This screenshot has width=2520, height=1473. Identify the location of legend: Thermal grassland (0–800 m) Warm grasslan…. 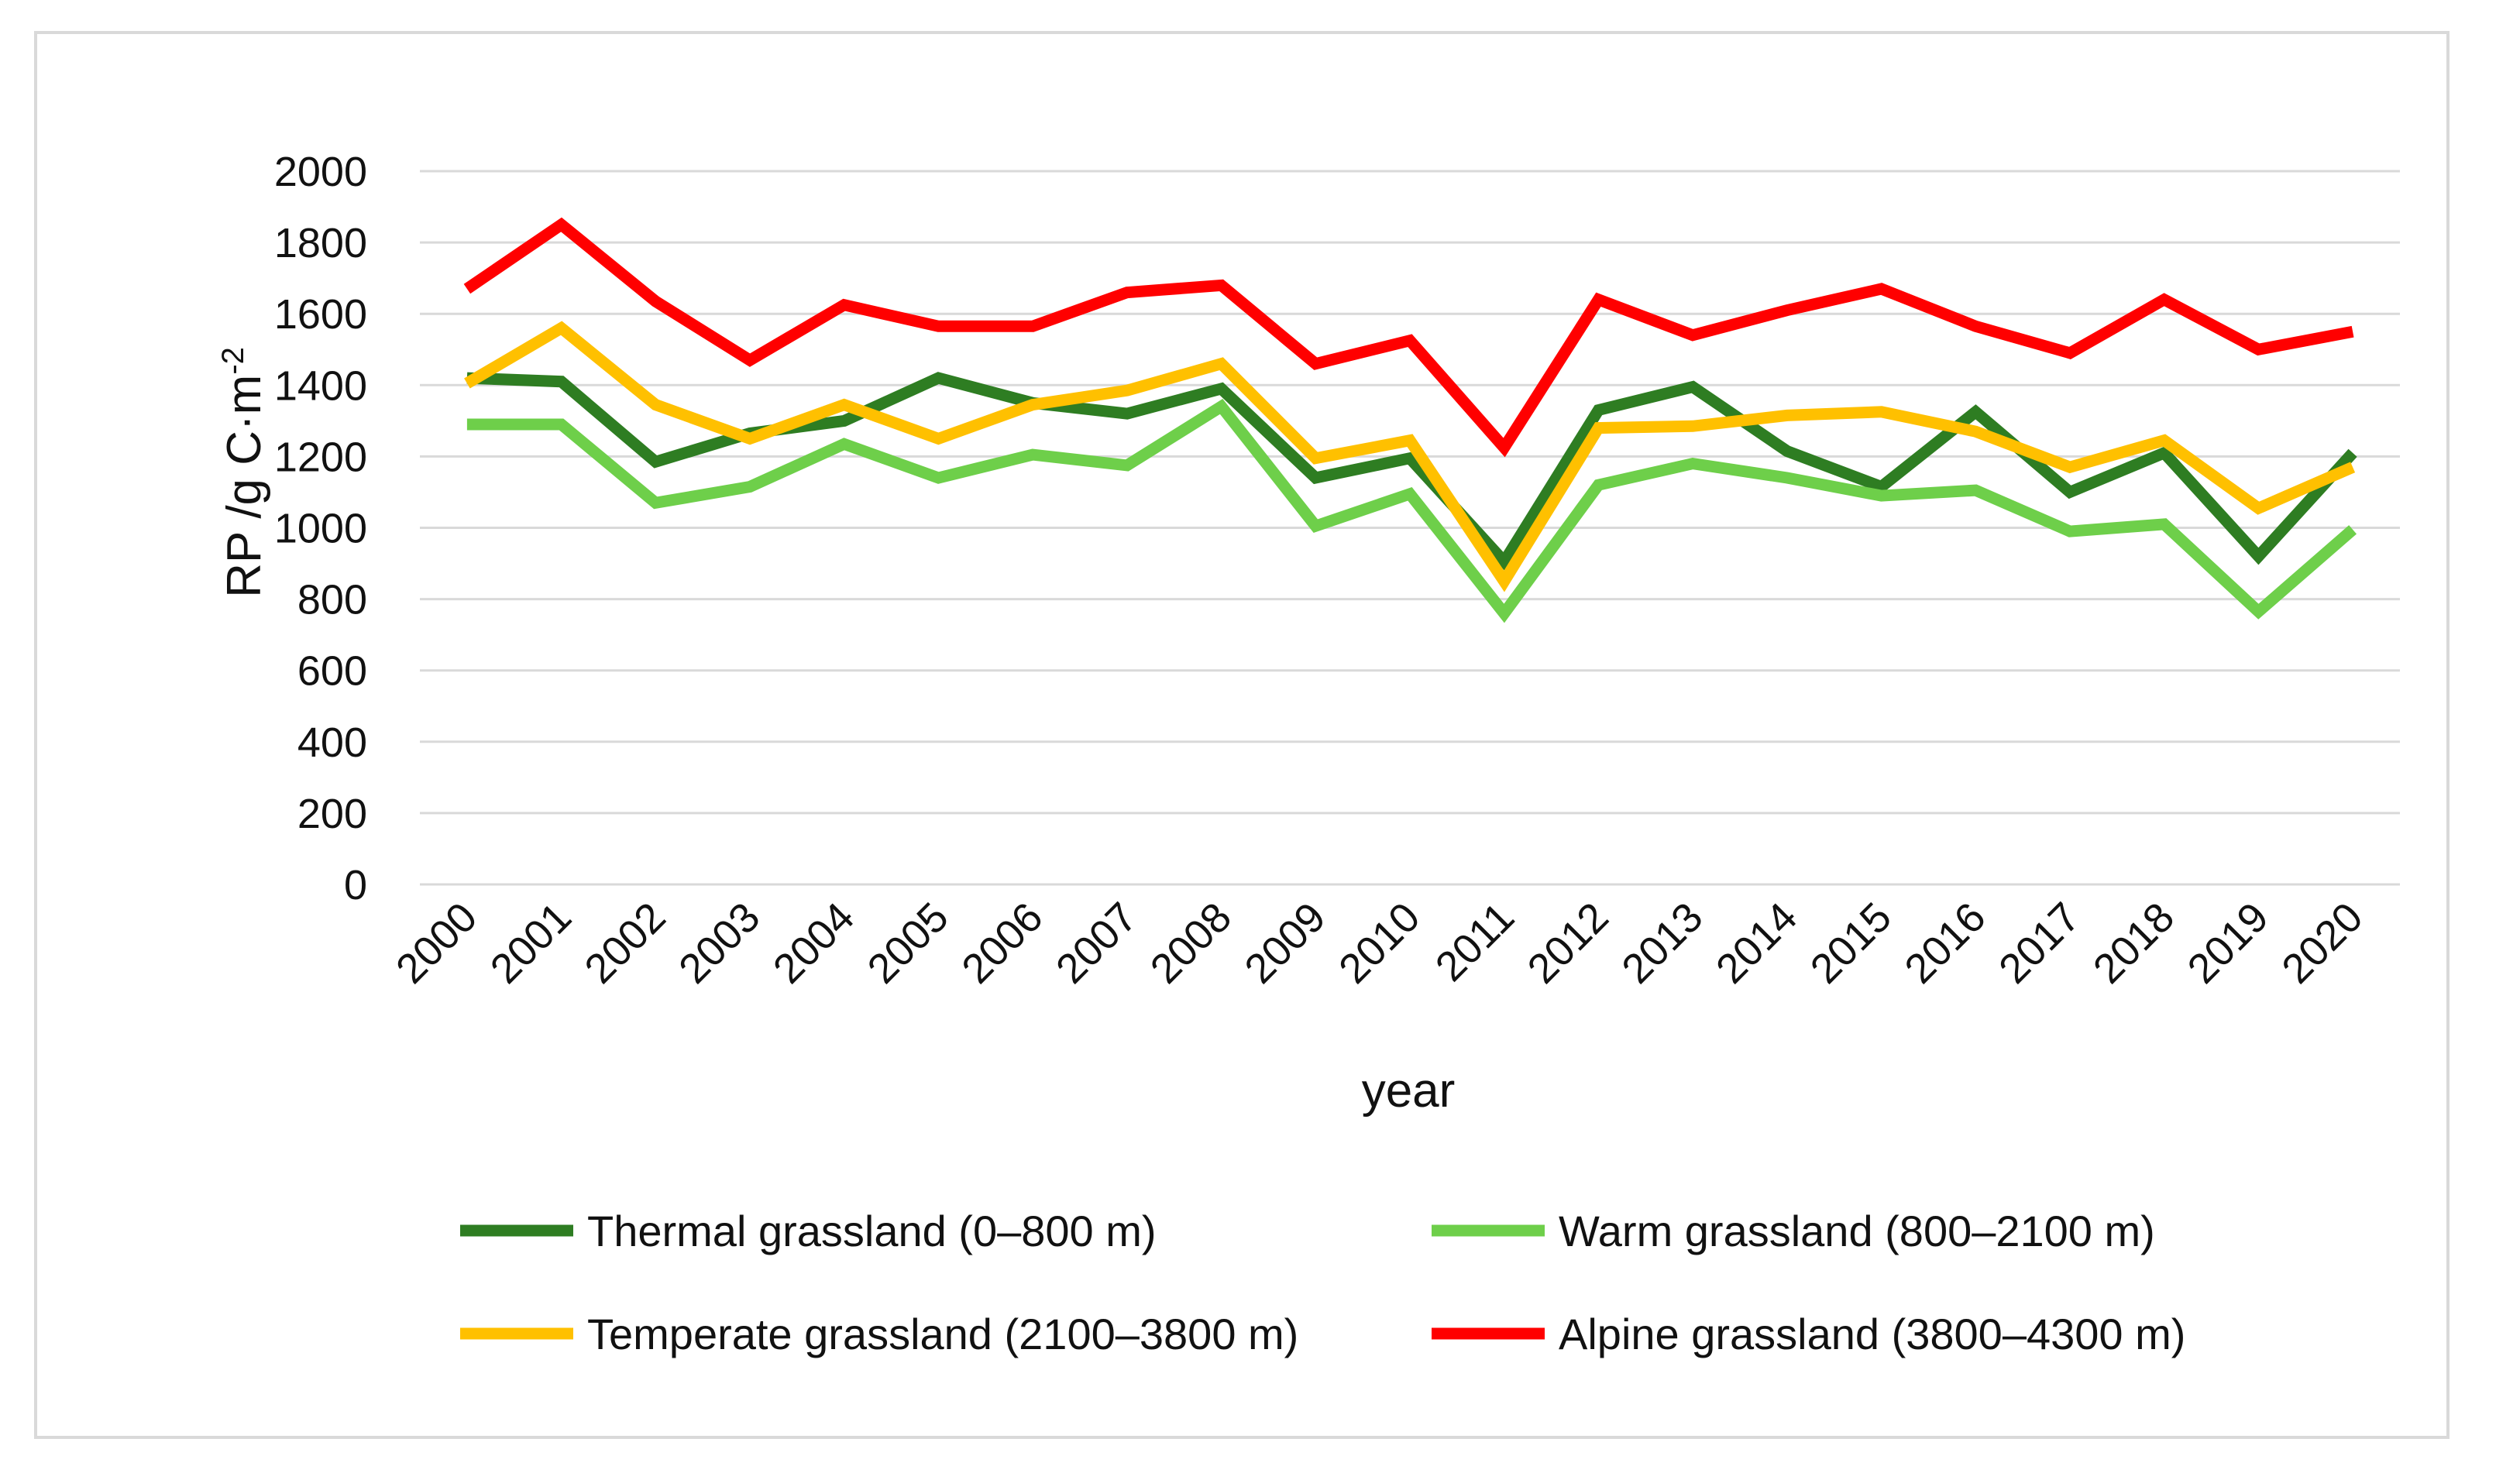
(1322, 1282).